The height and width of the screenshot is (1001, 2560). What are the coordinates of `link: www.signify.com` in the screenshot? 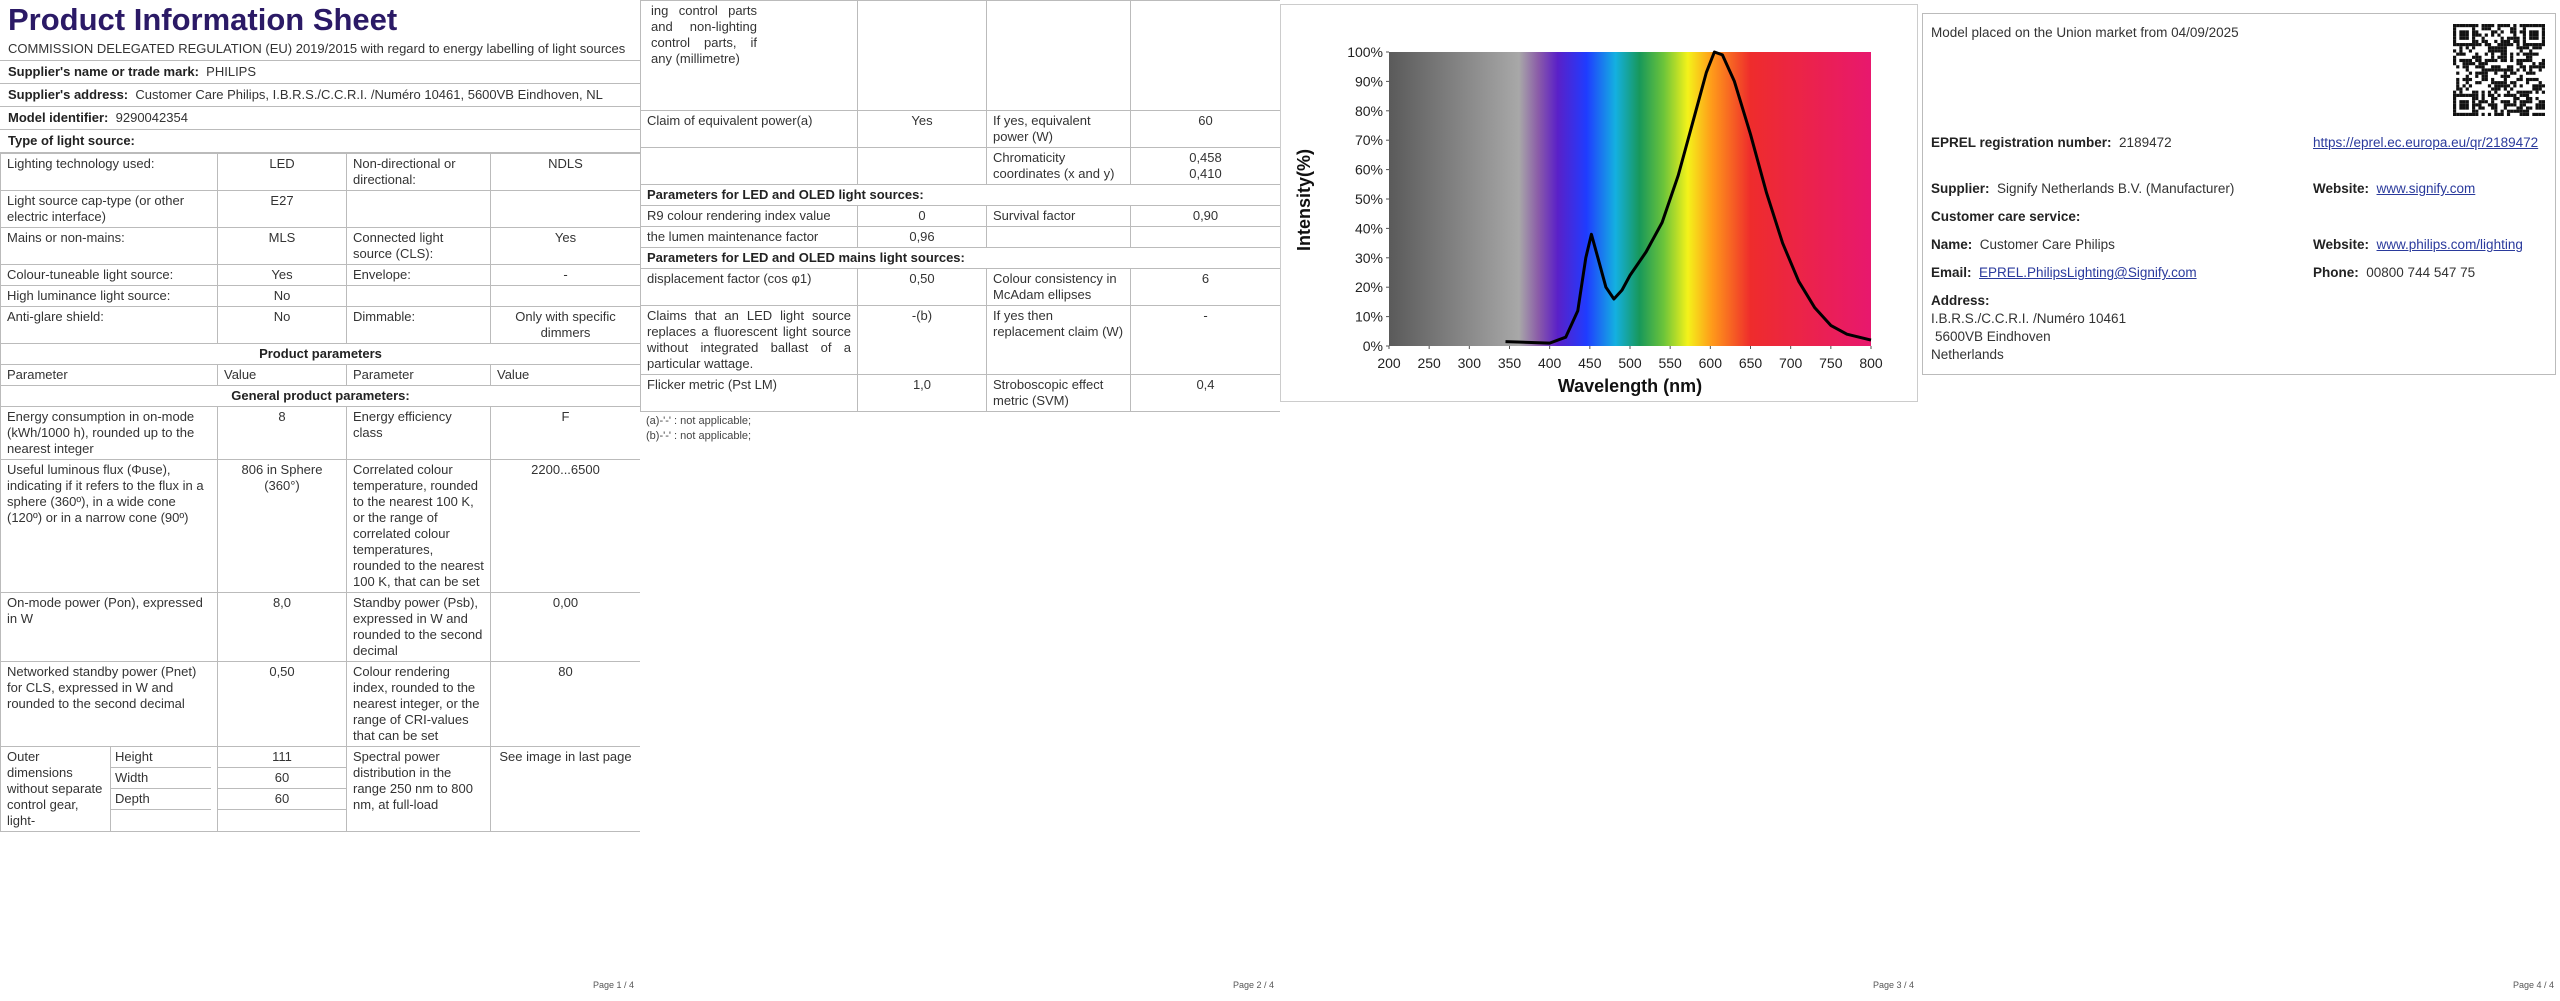 It's located at (2426, 188).